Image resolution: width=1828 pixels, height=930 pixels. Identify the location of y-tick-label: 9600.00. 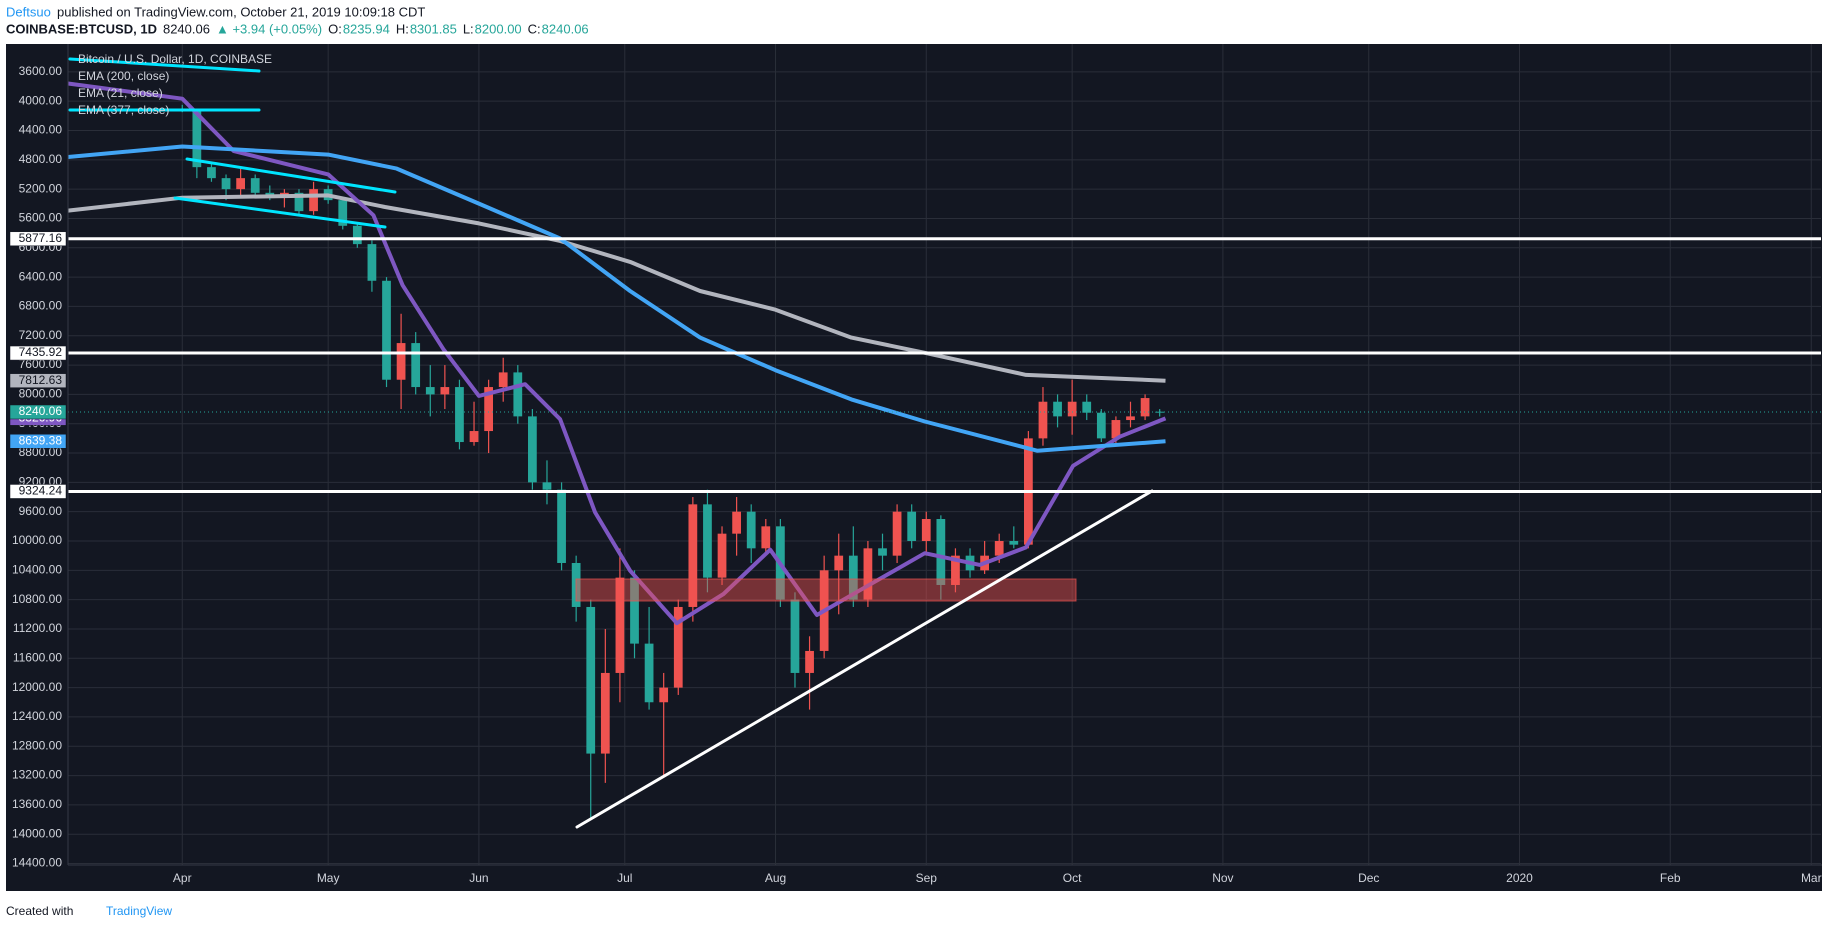
(41, 511).